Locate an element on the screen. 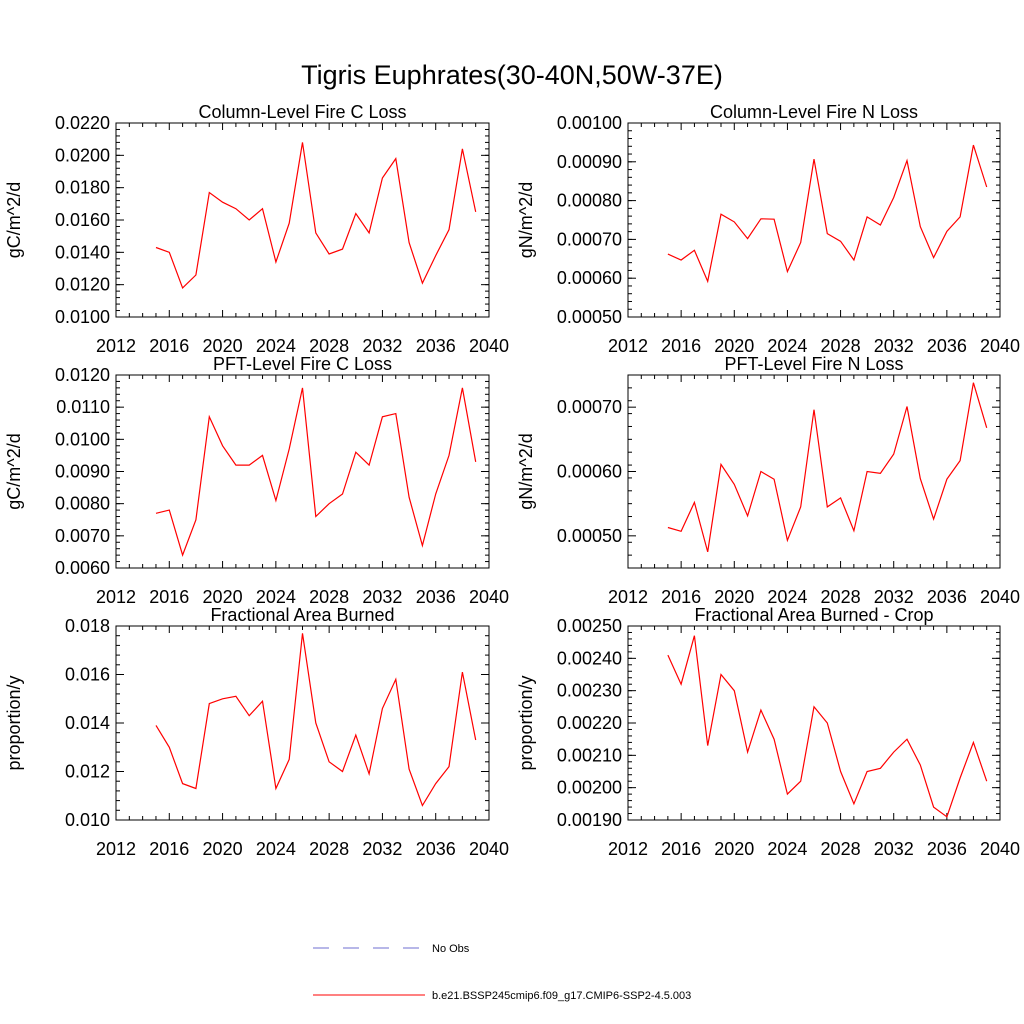  panel-title: Column-Level Fire C Loss is located at coordinates (302, 112).